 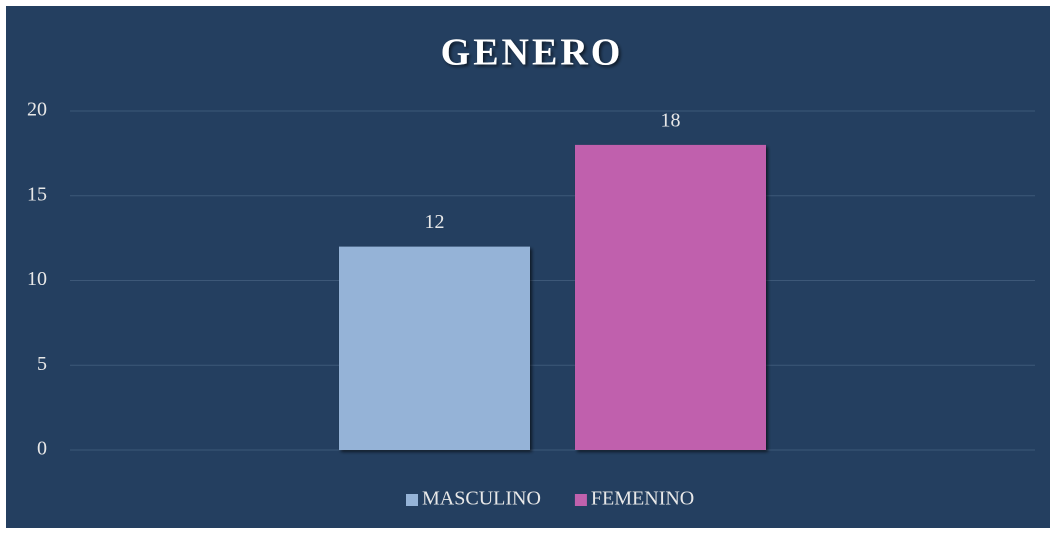 I want to click on data-label: 18, so click(x=671, y=120).